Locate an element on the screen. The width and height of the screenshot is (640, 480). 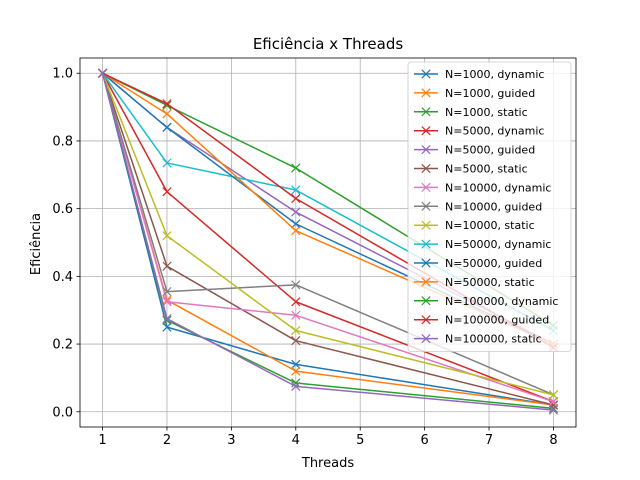
x-tick-label: 6 is located at coordinates (424, 440).